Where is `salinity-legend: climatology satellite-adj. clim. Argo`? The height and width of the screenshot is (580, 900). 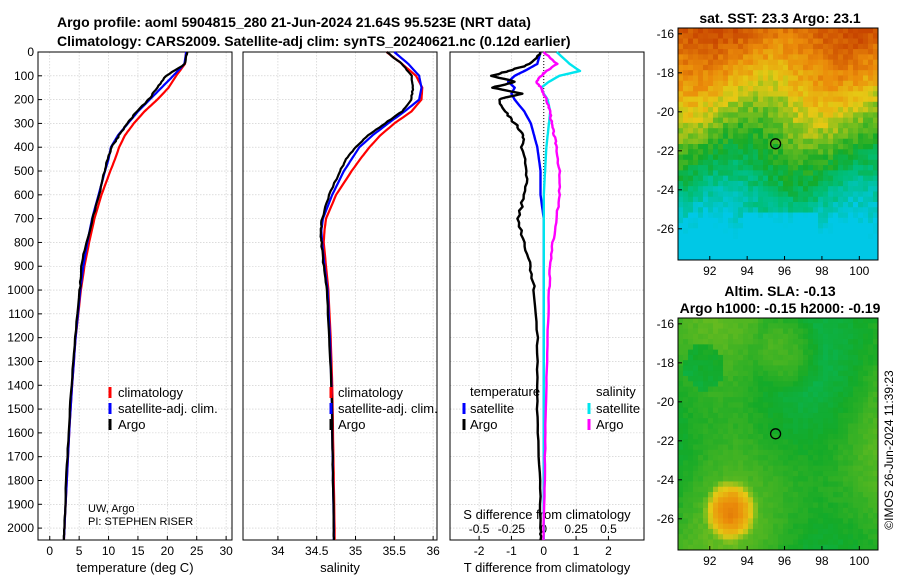 salinity-legend: climatology satellite-adj. clim. Argo is located at coordinates (383, 408).